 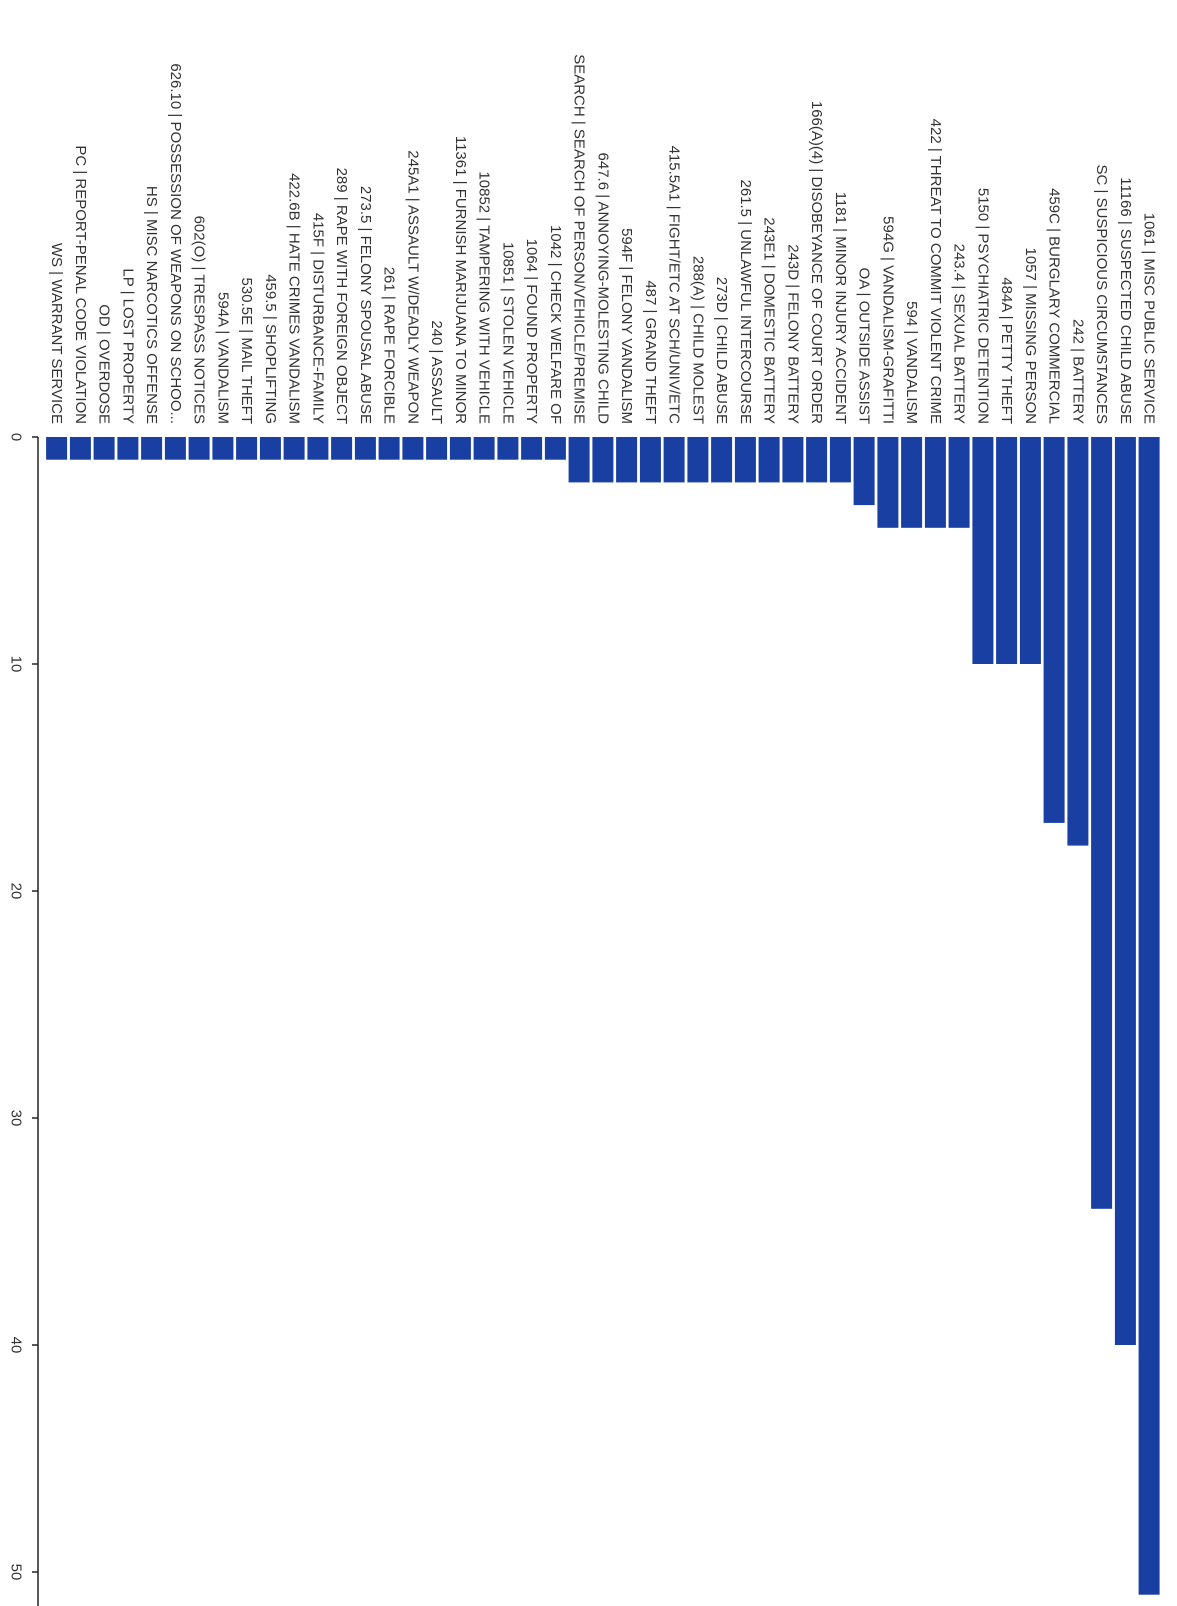 What do you see at coordinates (80, 284) in the screenshot?
I see `category-label-45: PC | REPORT-PENAL CODE VIOLATION` at bounding box center [80, 284].